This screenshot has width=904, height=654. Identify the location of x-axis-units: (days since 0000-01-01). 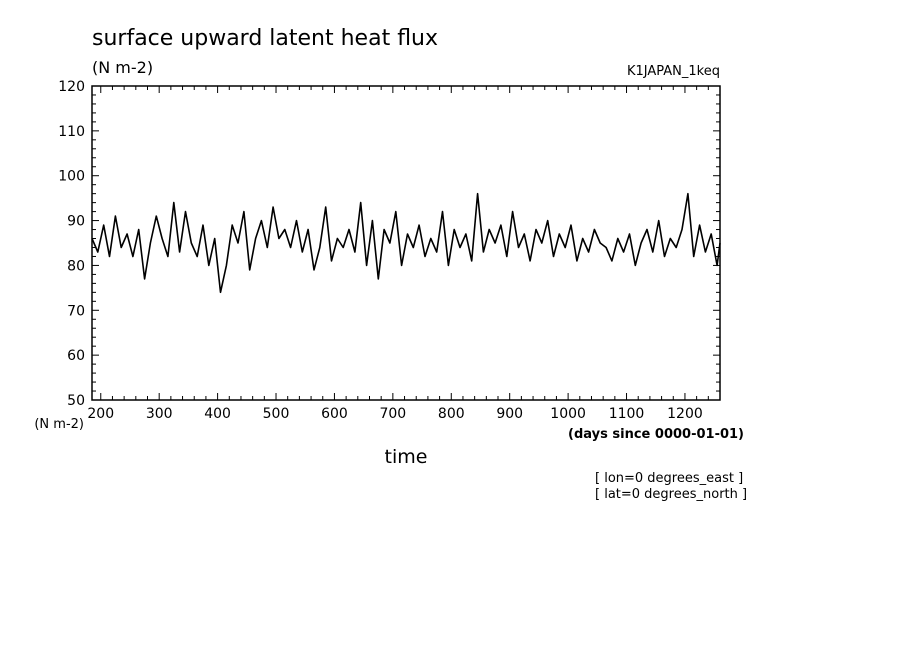
(656, 434).